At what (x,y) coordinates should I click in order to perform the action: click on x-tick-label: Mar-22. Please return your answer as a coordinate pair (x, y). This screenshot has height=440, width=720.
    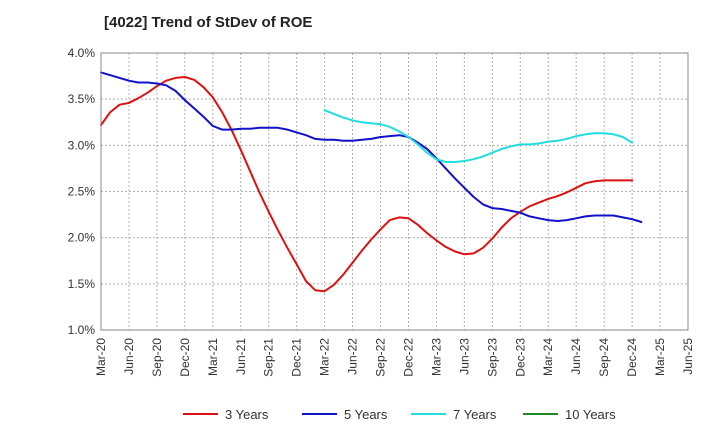
    Looking at the image, I should click on (325, 357).